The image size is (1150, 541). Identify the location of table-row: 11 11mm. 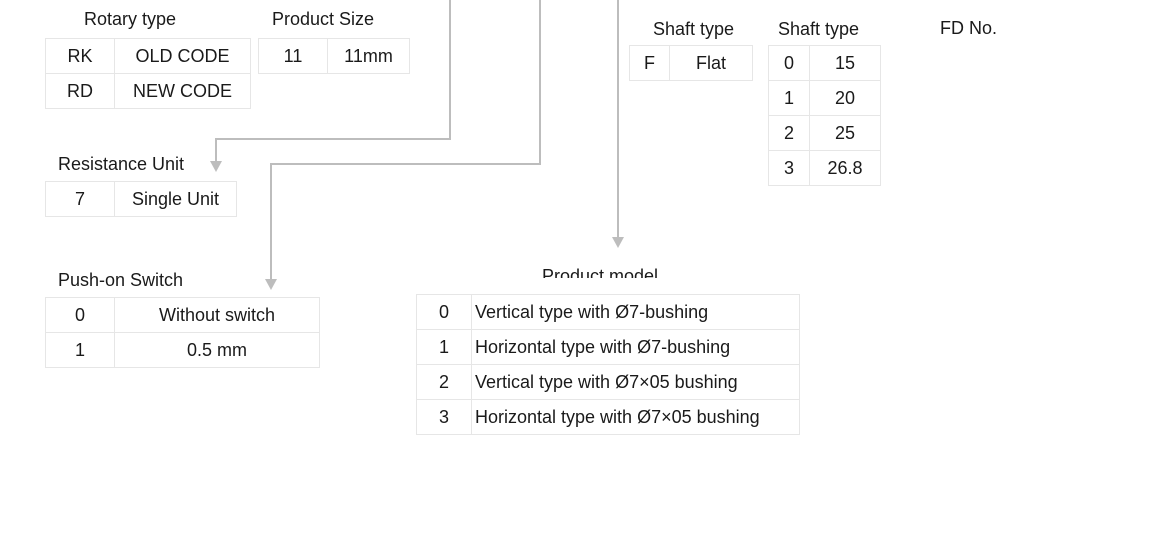
(334, 56).